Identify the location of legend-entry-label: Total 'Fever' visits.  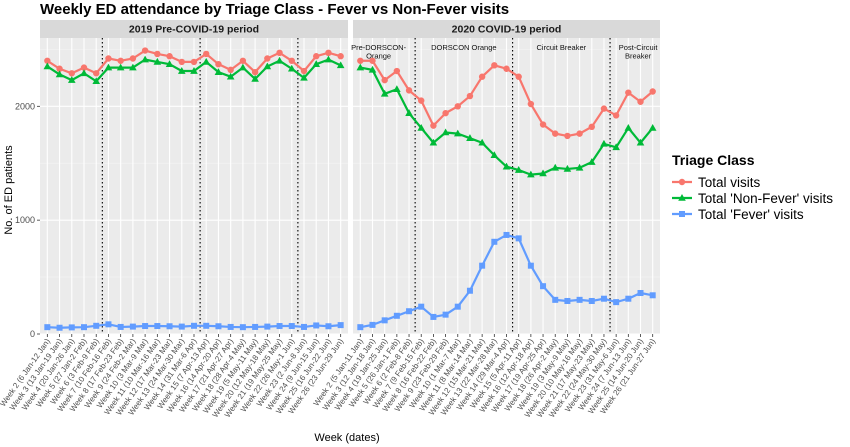
(751, 214).